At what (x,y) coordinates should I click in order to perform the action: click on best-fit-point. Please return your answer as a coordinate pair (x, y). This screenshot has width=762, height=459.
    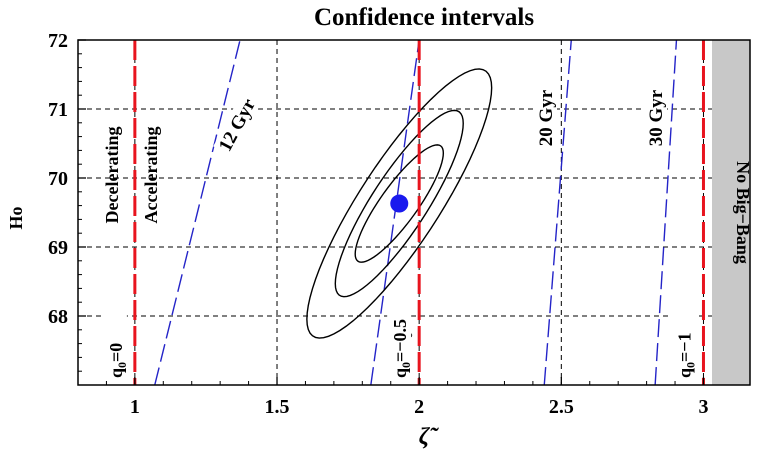
    Looking at the image, I should click on (399, 203).